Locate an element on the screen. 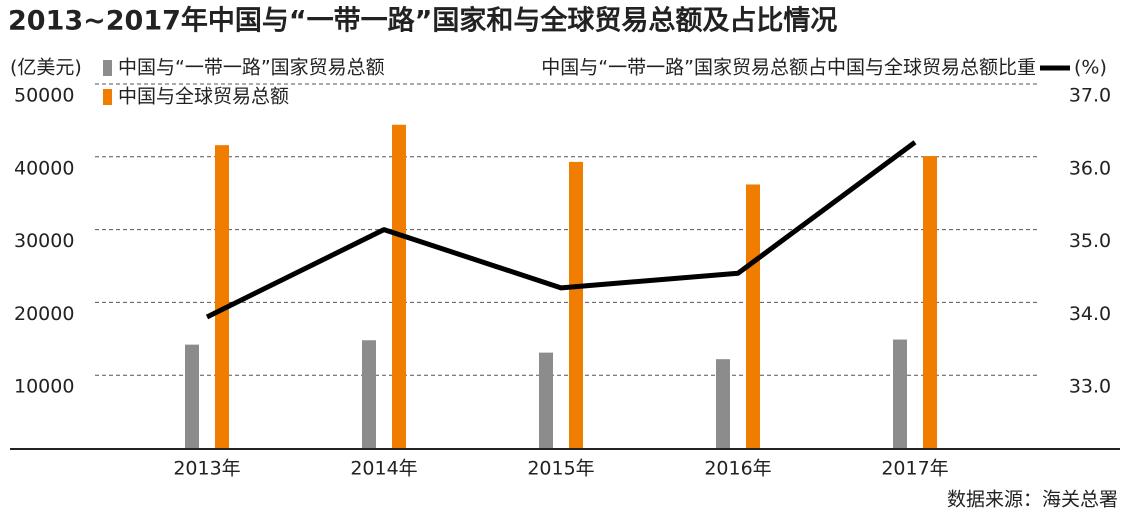 The image size is (1130, 526). chart-title: 2013~2017年中国与“一带一路”国家和与全球贸易总额及占比情况 is located at coordinates (422, 21).